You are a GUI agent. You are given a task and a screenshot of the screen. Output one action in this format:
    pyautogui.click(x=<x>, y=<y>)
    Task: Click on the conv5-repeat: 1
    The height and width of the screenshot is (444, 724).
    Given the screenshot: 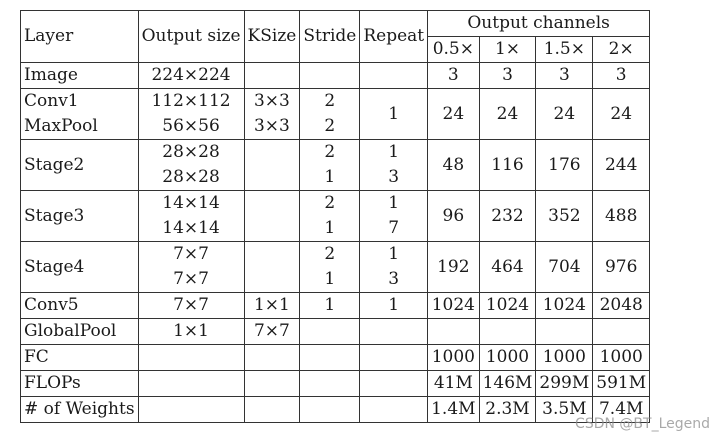 What is the action you would take?
    pyautogui.click(x=394, y=305)
    